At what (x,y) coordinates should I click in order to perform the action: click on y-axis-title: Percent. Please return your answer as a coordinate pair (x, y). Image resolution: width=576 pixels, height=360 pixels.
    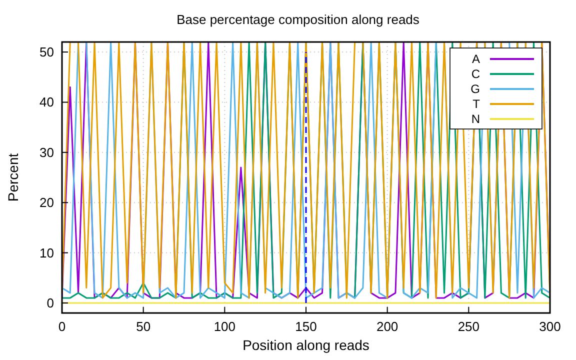
    Looking at the image, I should click on (13, 177).